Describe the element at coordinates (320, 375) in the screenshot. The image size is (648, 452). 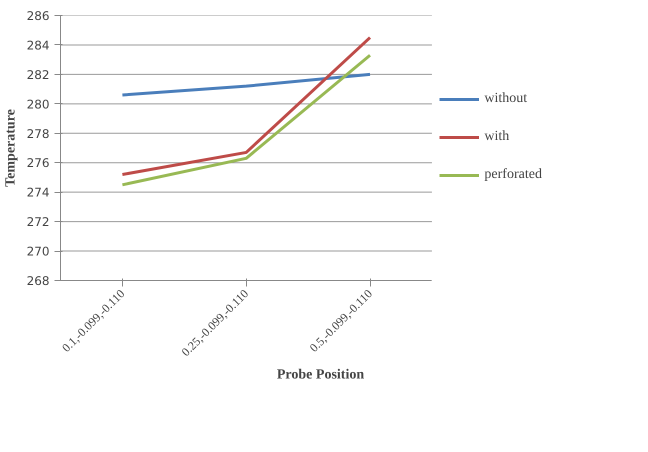
I see `x-axis-title: Probe Position` at that location.